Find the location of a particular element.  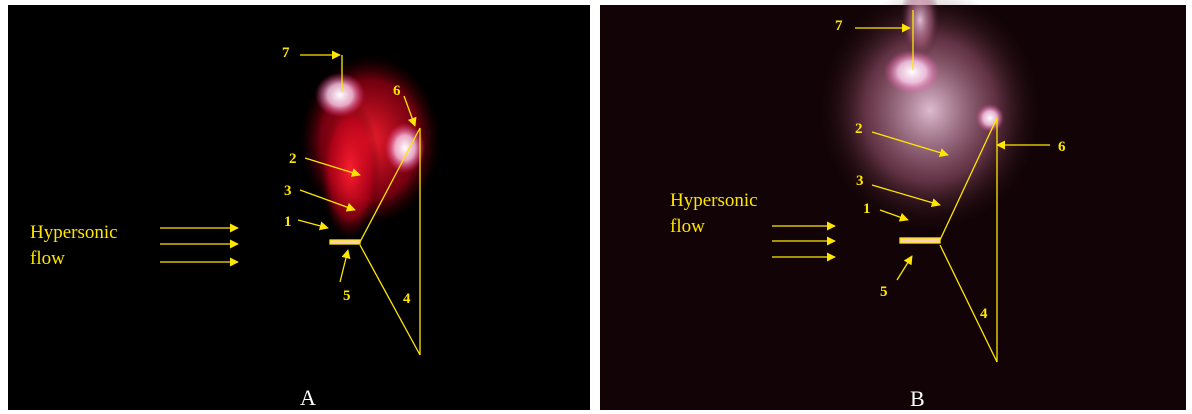

panel-label: B is located at coordinates (917, 398).